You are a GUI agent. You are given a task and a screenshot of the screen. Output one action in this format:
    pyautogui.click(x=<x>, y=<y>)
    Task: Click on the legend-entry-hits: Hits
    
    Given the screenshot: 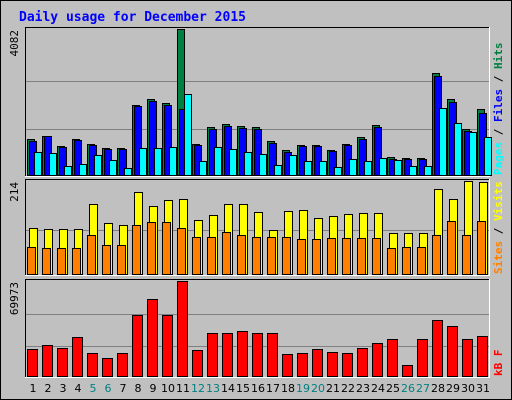 What is the action you would take?
    pyautogui.click(x=498, y=56)
    